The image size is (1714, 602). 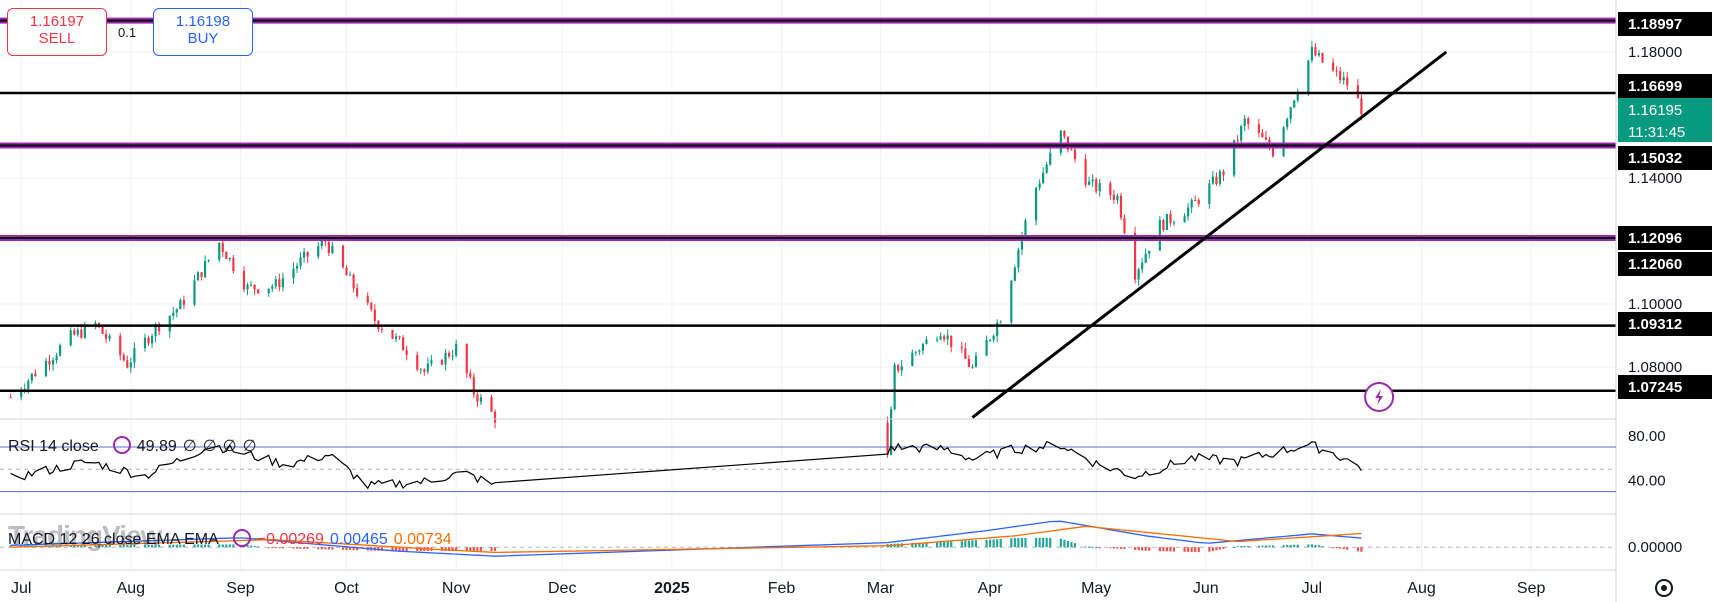 I want to click on rsi-legend: RSI 14 close 49.89 ∅ ∅ ∅ ∅, so click(x=135, y=446).